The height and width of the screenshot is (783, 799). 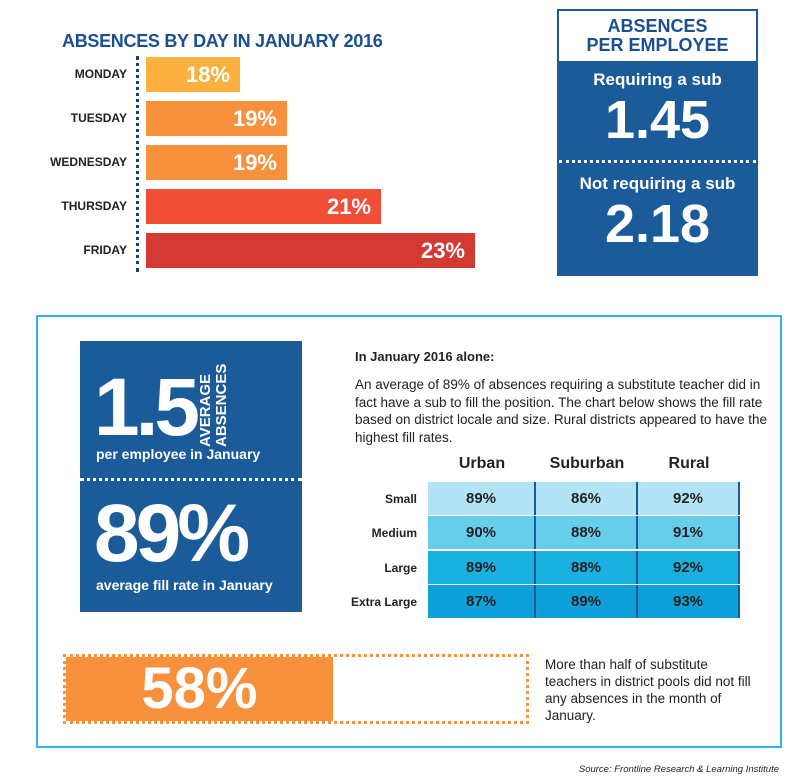 I want to click on category-label: MONDAY, so click(x=100, y=74).